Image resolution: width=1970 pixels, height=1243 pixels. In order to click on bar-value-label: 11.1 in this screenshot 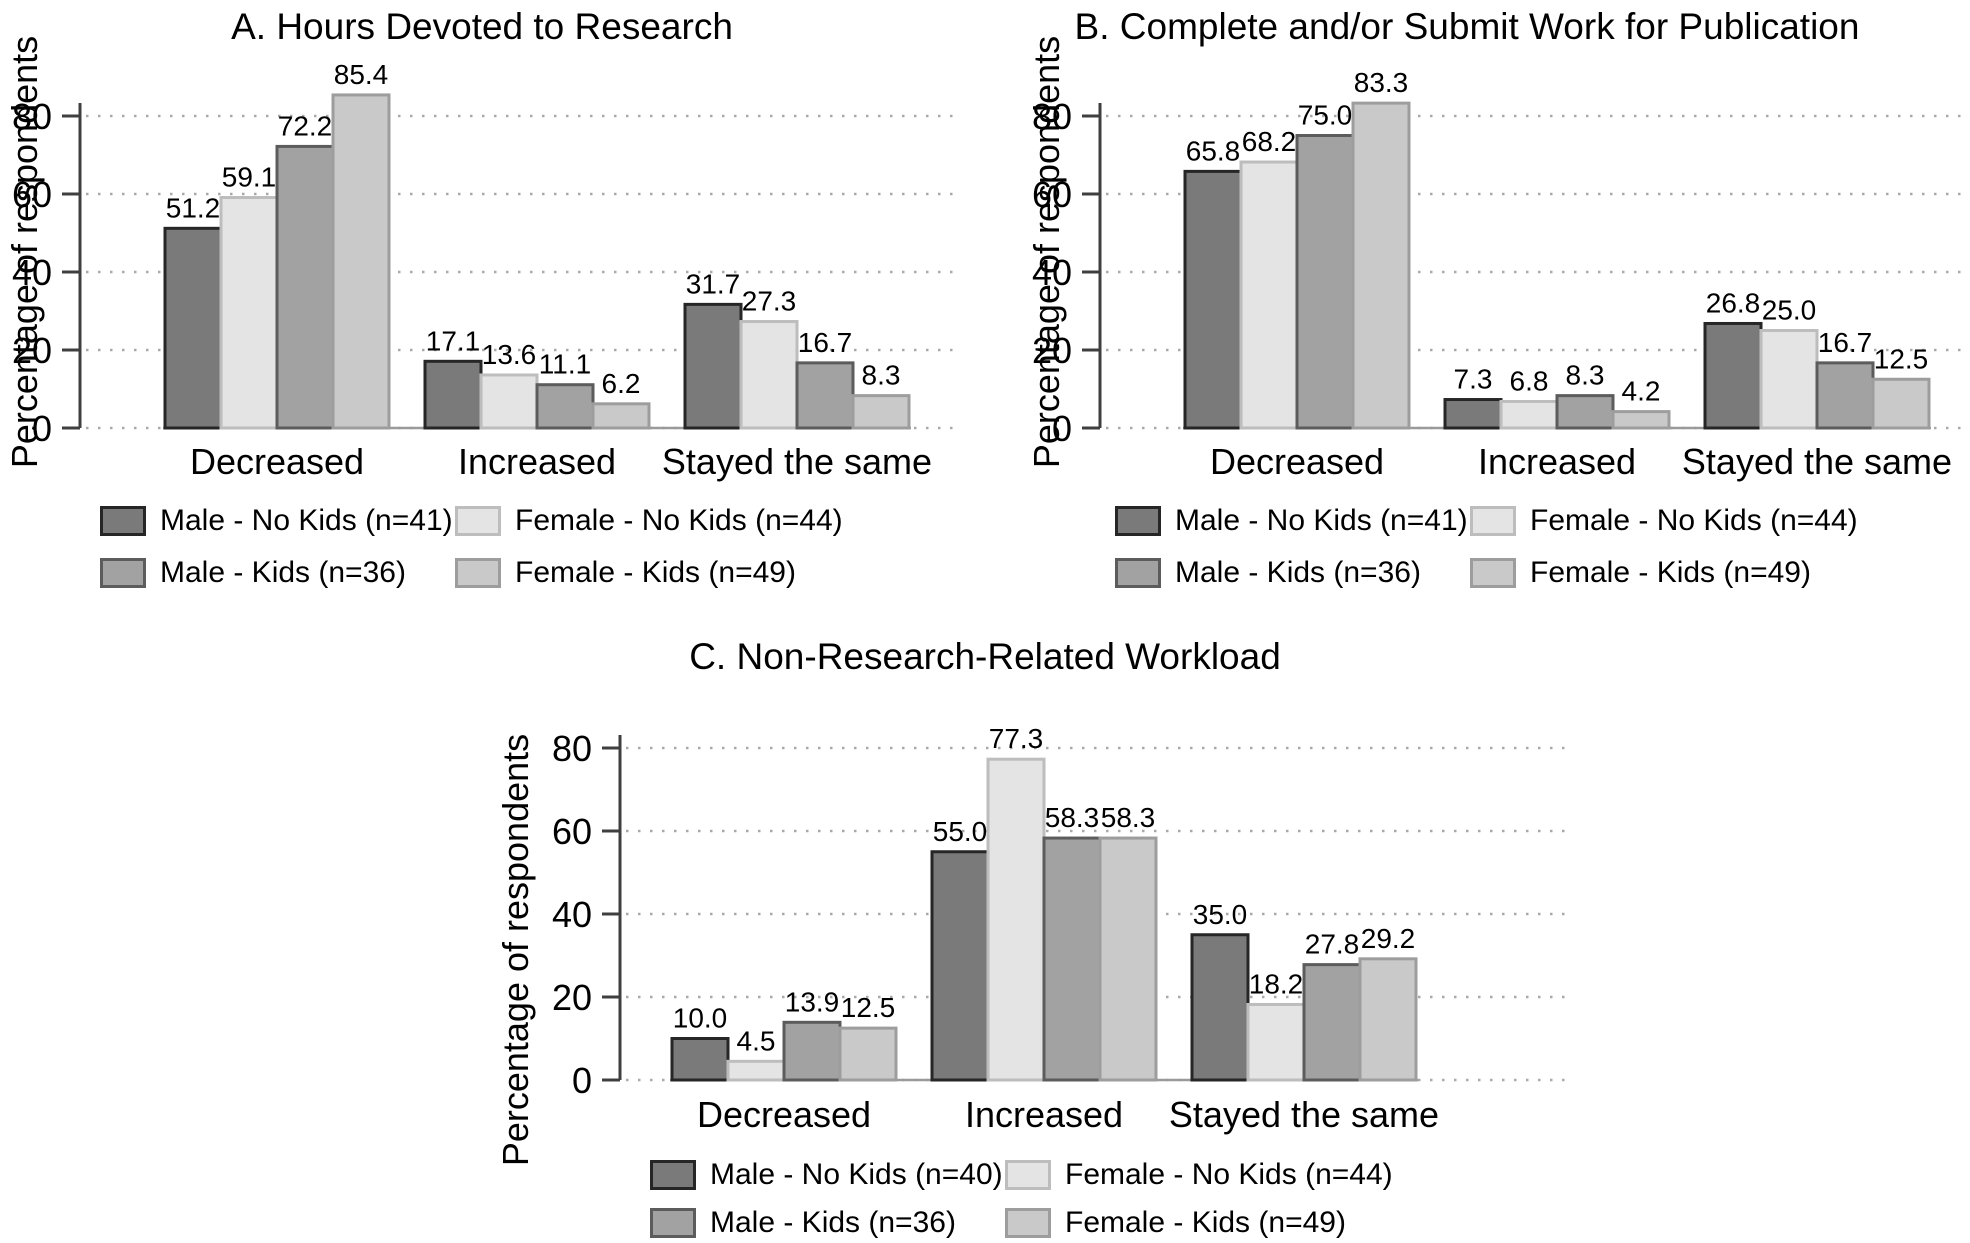, I will do `click(565, 364)`.